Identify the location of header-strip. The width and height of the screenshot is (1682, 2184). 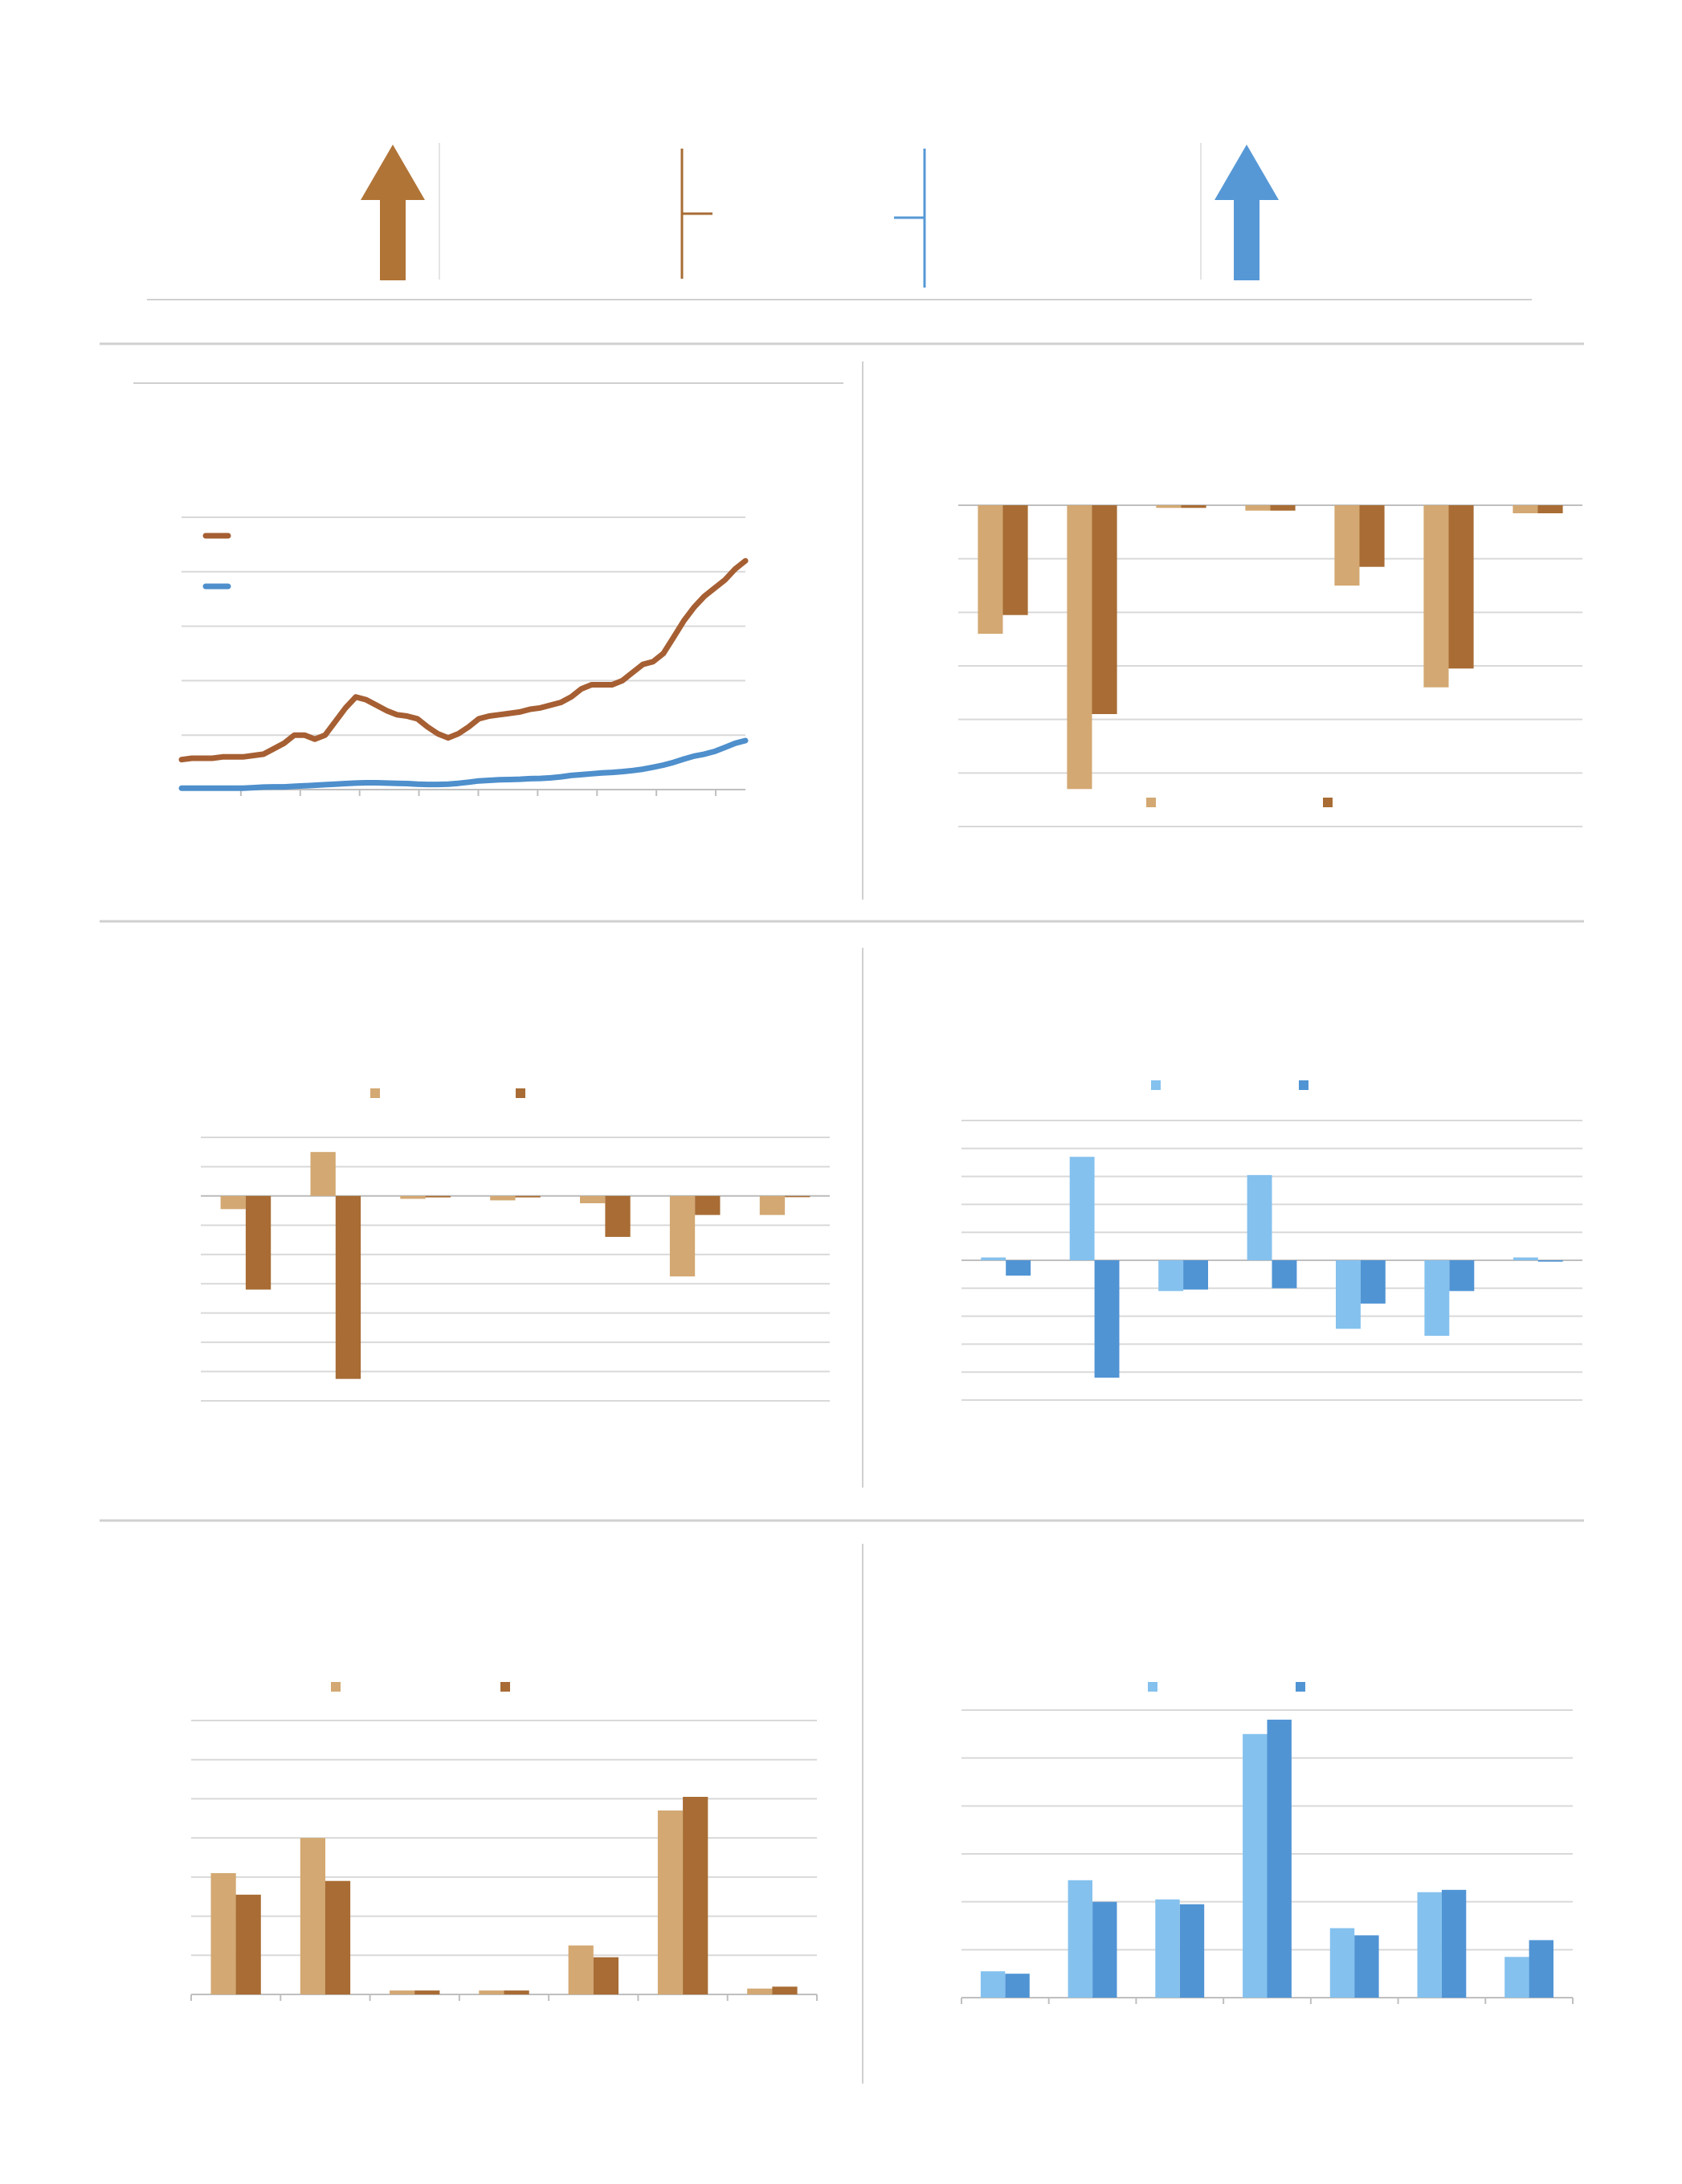
(839, 221).